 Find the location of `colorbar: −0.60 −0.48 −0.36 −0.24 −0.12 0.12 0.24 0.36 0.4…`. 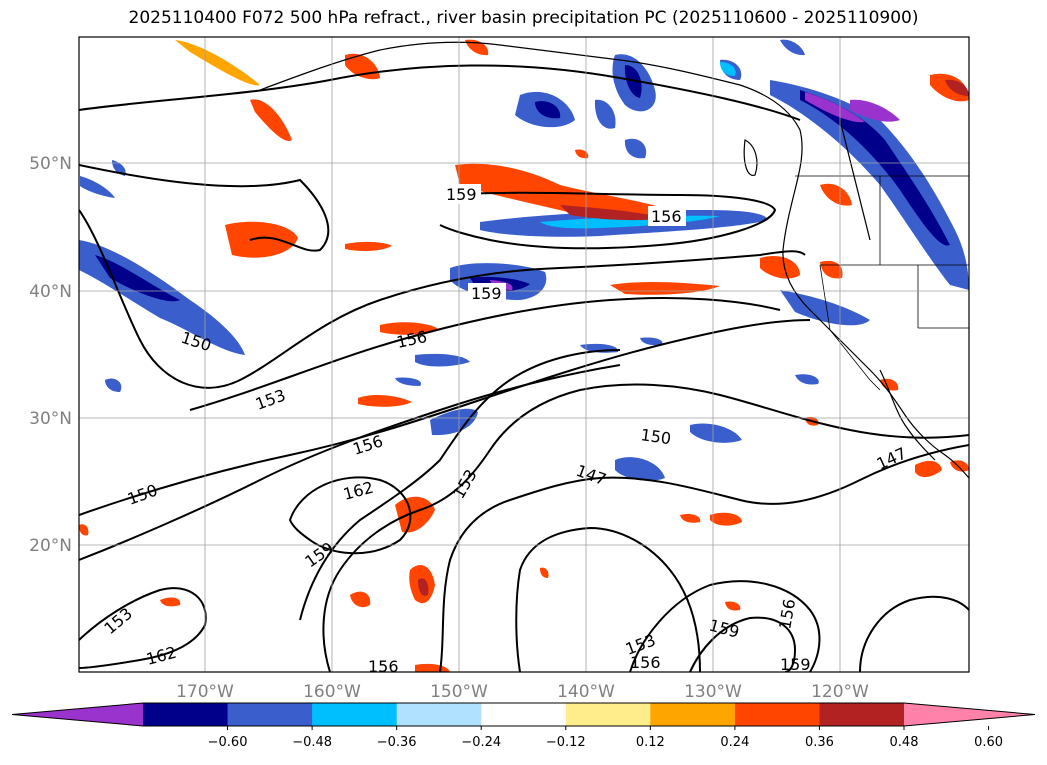

colorbar: −0.60 −0.48 −0.36 −0.24 −0.12 0.12 0.24 0.36 0.4… is located at coordinates (523, 726).